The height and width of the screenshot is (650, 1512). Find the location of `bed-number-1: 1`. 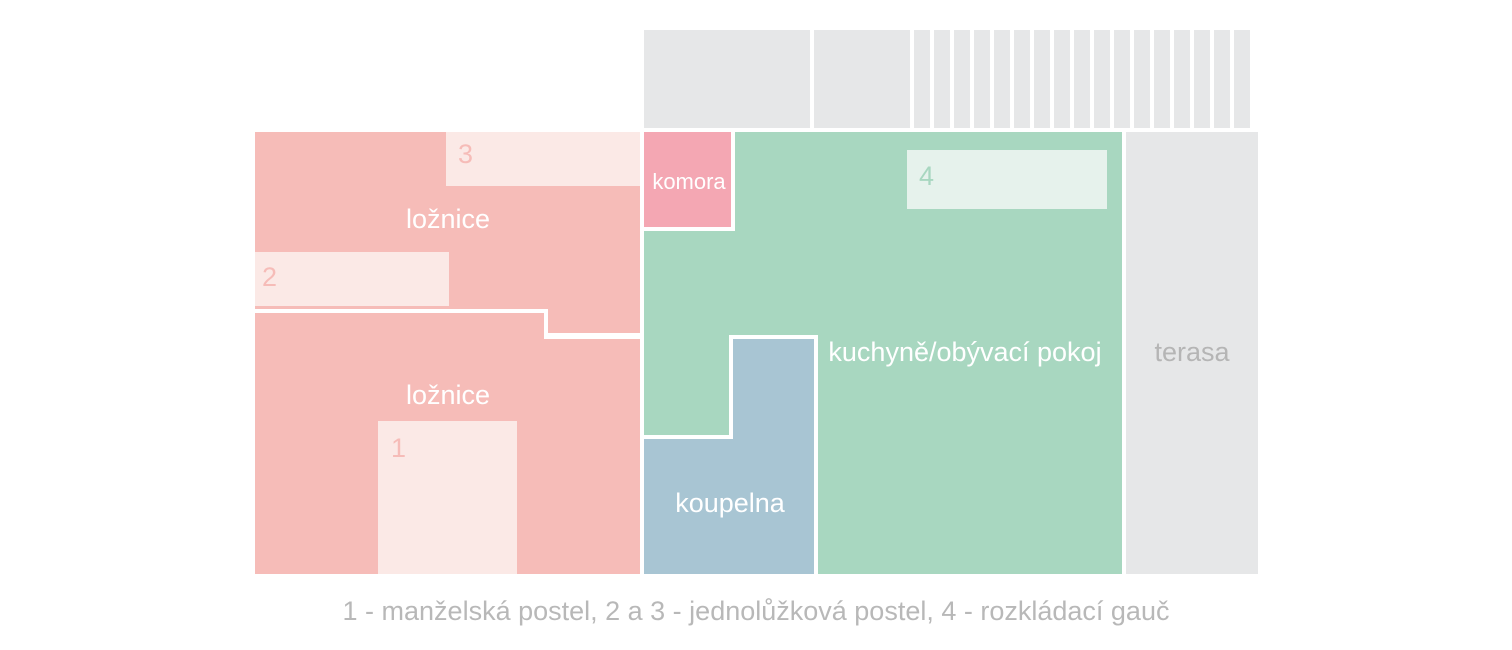

bed-number-1: 1 is located at coordinates (398, 448).